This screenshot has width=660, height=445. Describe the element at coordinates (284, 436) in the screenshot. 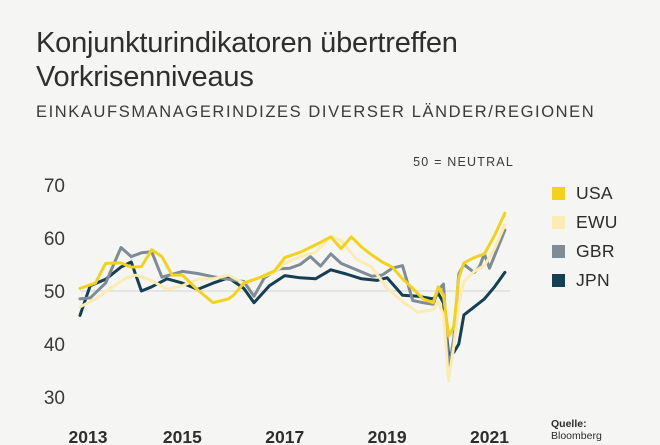

I see `x-tick-label: 2017` at that location.